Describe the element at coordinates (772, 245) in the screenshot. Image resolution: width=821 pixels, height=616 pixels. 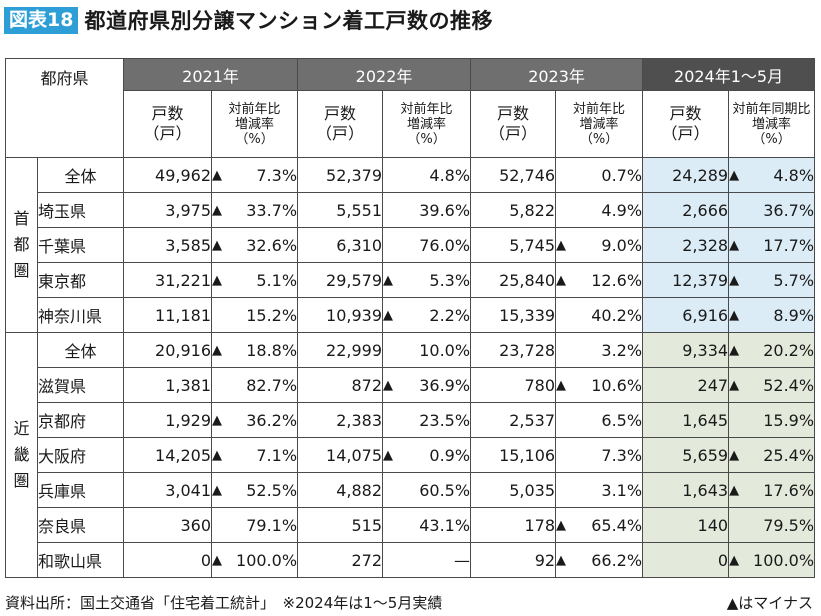
I see `rate-cell: ▲ 17.7%` at that location.